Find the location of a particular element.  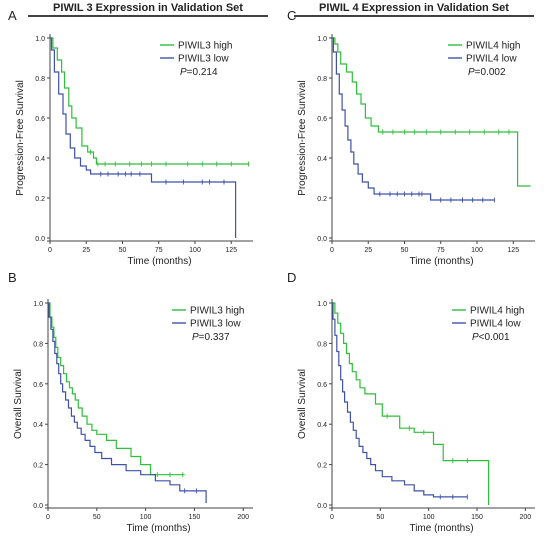

header-left-title: PIWIL 3 Expression in Validation Set is located at coordinates (148, 8).